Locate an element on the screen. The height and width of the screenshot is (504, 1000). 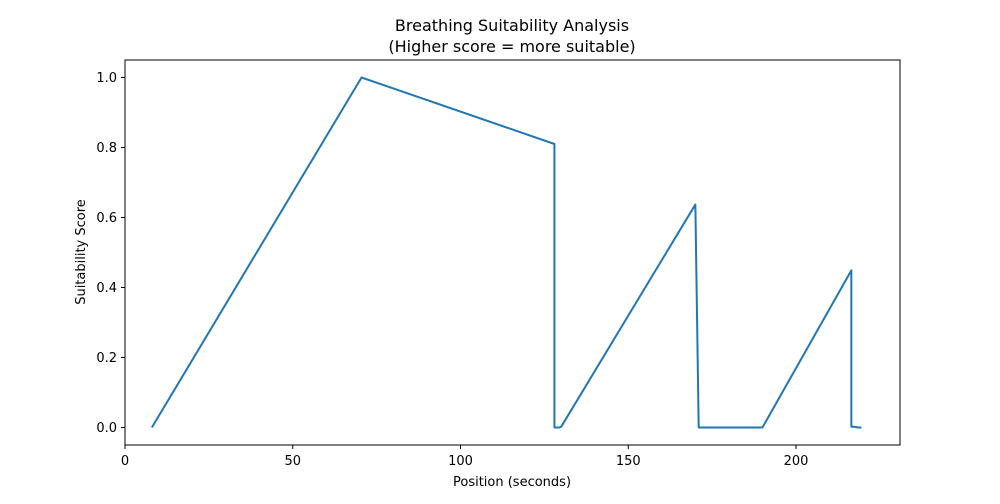
x-axis-ticks: 0 50 100 150 200 is located at coordinates (465, 457).